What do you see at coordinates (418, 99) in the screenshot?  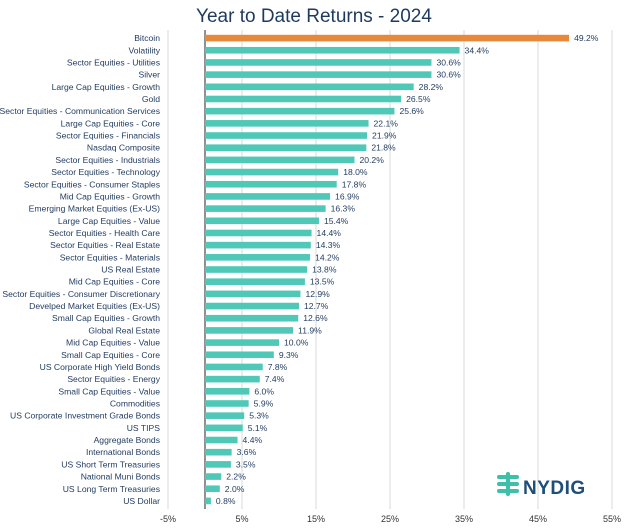 I see `value-label: 26.5%` at bounding box center [418, 99].